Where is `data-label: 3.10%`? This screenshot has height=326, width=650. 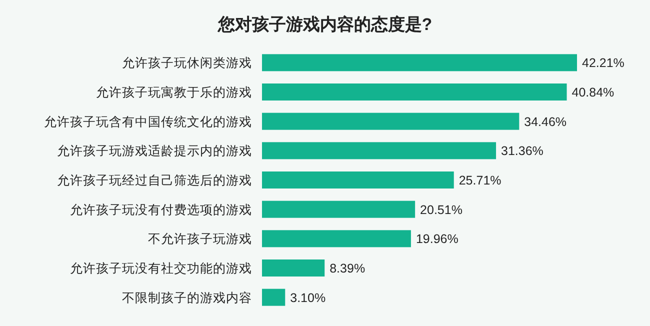 data-label: 3.10% is located at coordinates (308, 297).